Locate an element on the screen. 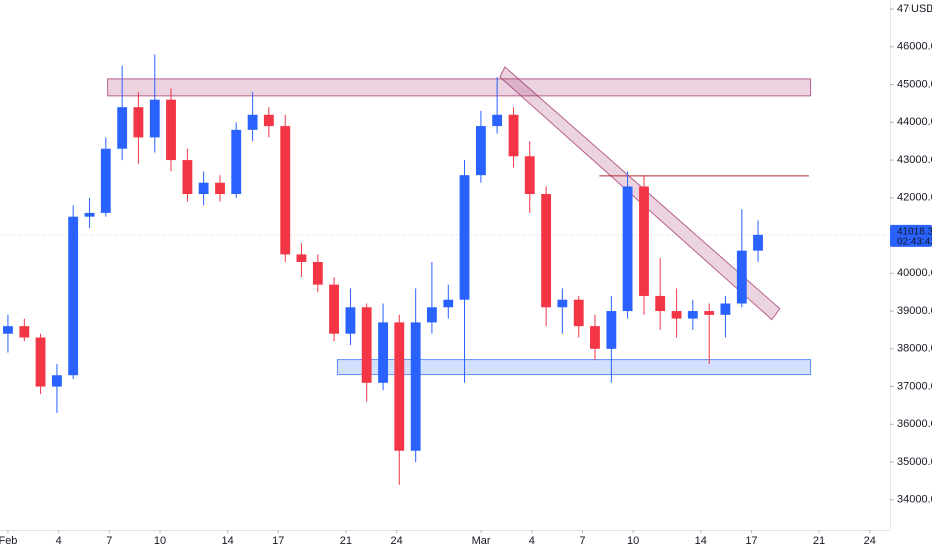  x-tick-label: Feb is located at coordinates (8, 541).